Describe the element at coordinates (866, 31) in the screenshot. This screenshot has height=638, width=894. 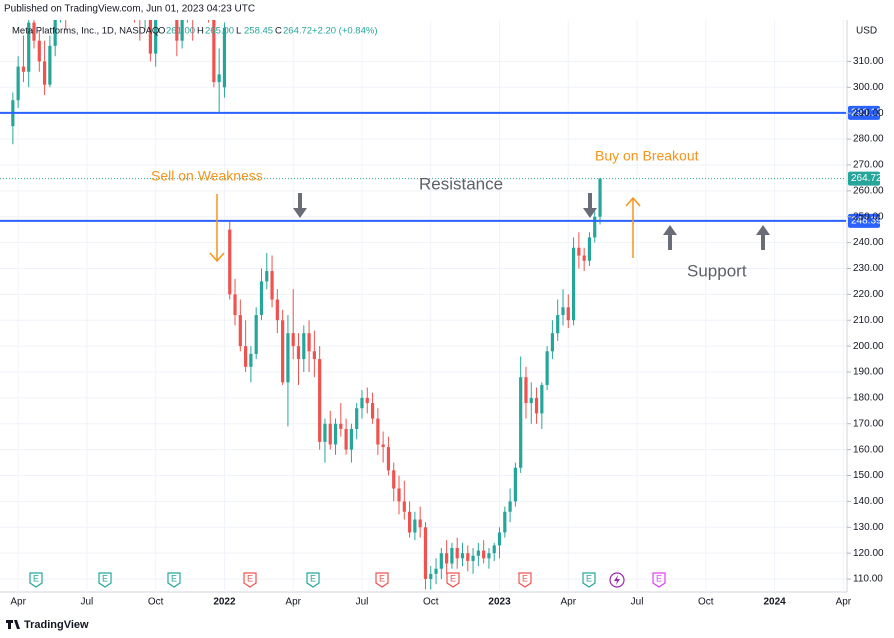
I see `currency: USD` at that location.